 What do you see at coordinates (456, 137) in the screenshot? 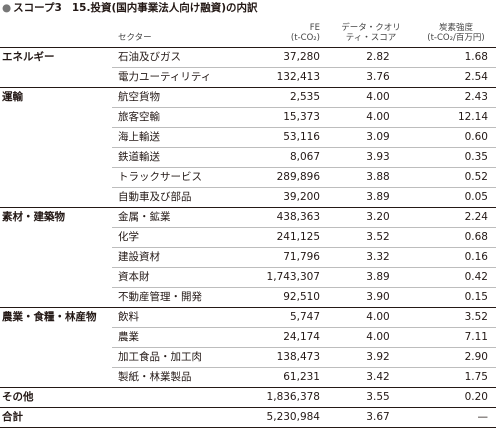
I see `carbon-intensity-cell: 0.60` at bounding box center [456, 137].